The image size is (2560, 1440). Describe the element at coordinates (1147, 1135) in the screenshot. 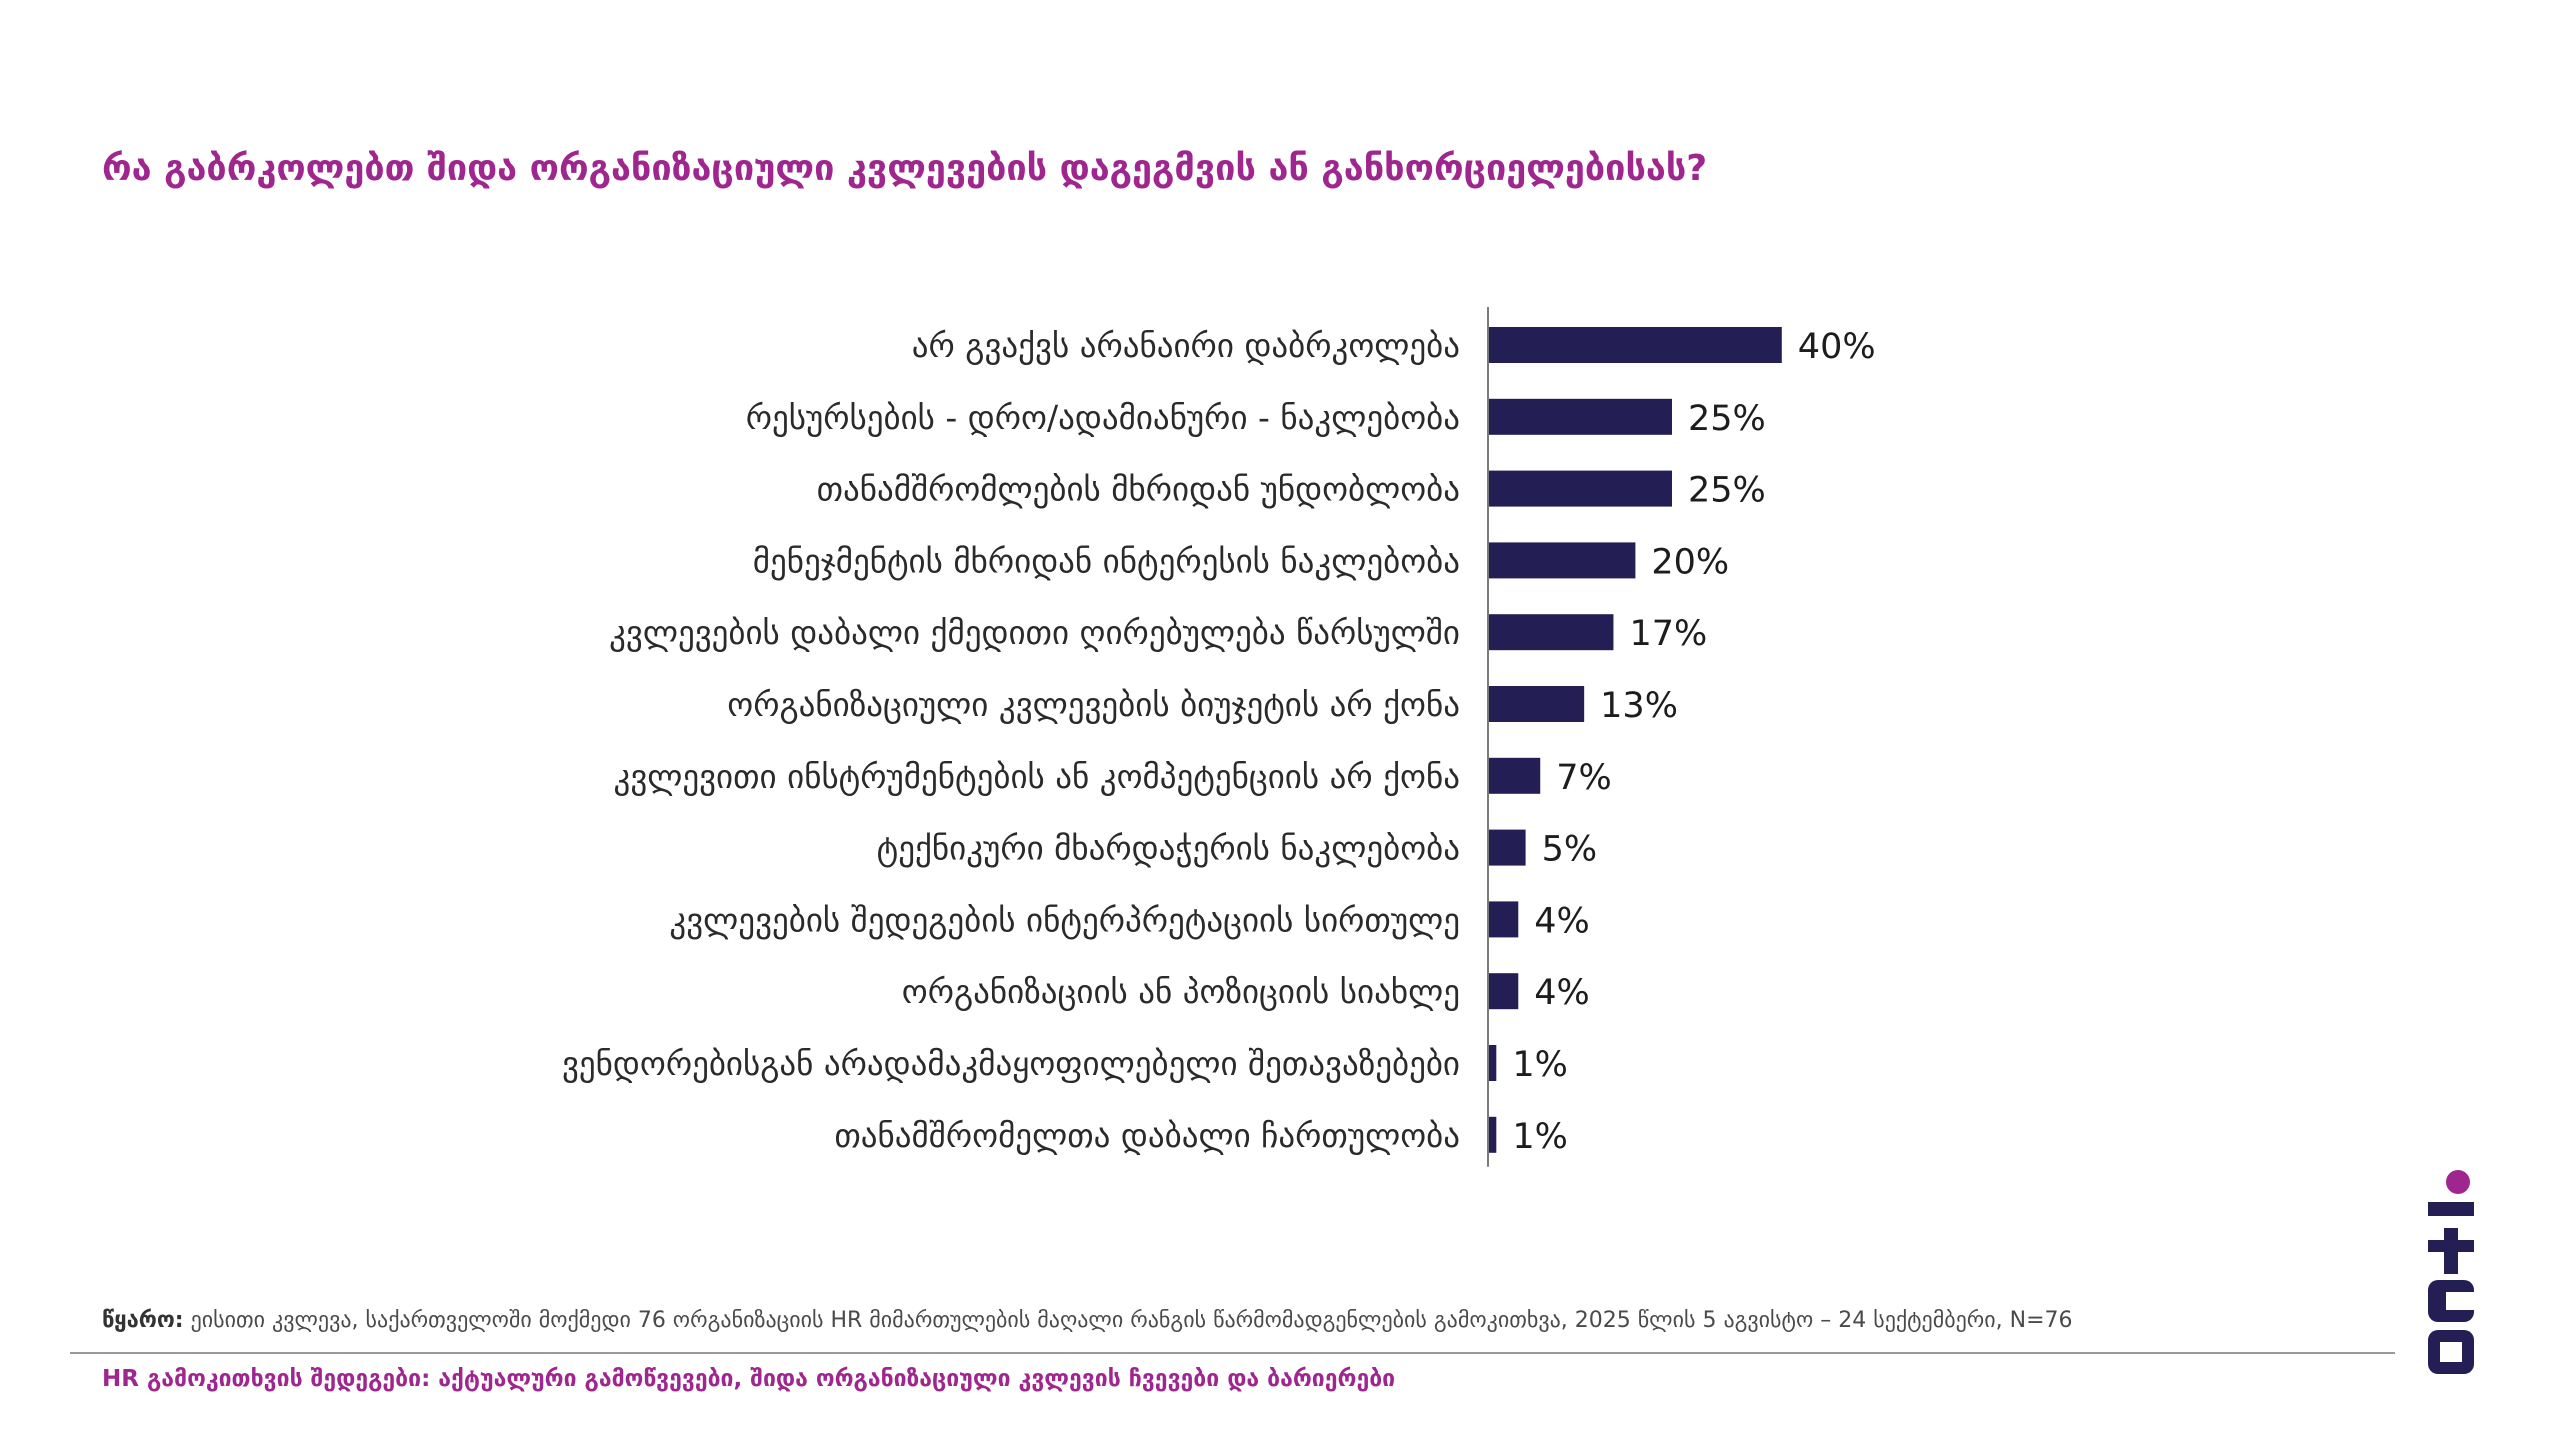

I see `category-label: თანამშრომელთა დაბალი ჩართულობა` at that location.